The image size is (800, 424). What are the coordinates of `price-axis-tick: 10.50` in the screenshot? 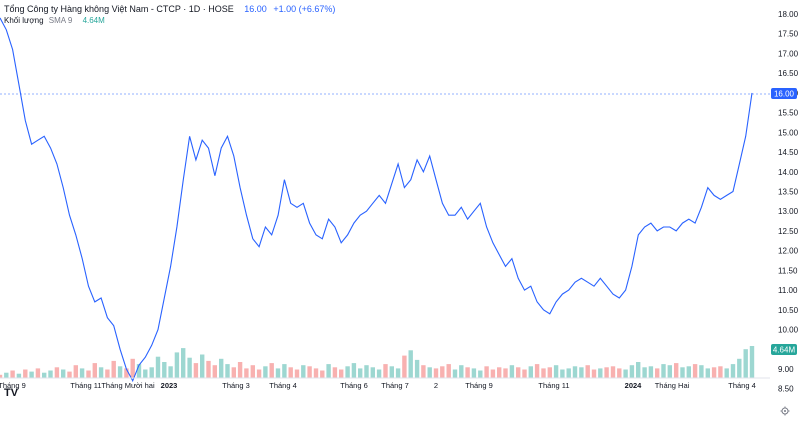 It's located at (788, 310).